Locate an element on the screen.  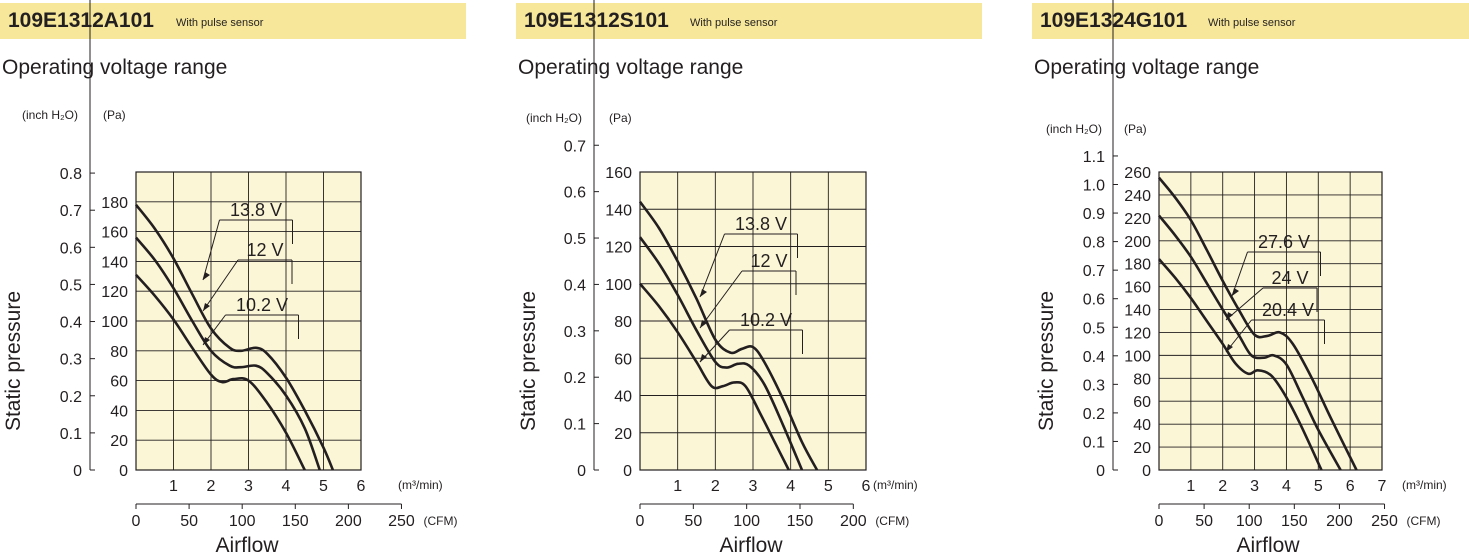
pa-tick-label: 200 is located at coordinates (1137, 242).